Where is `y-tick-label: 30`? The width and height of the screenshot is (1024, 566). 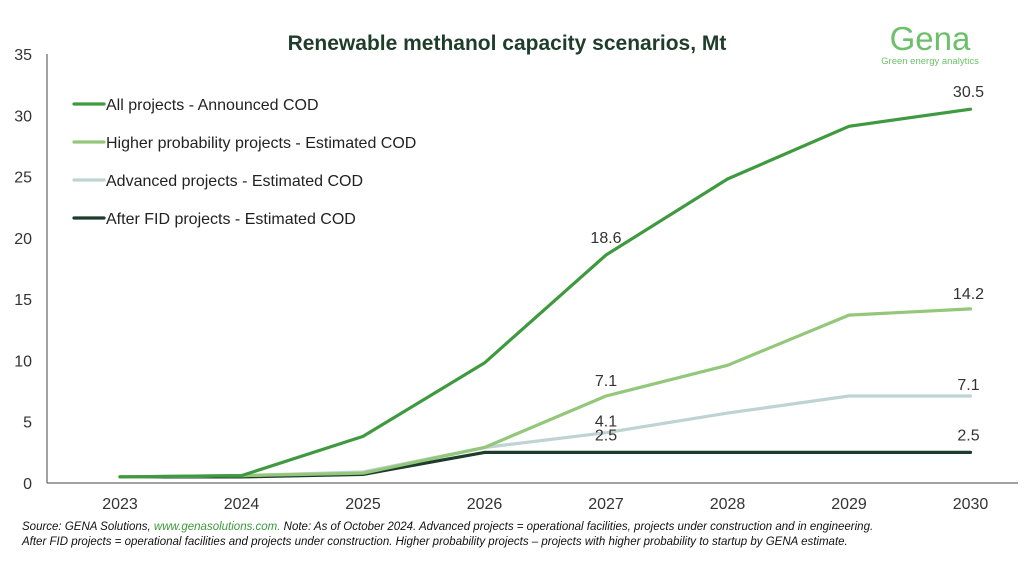
y-tick-label: 30 is located at coordinates (23, 116).